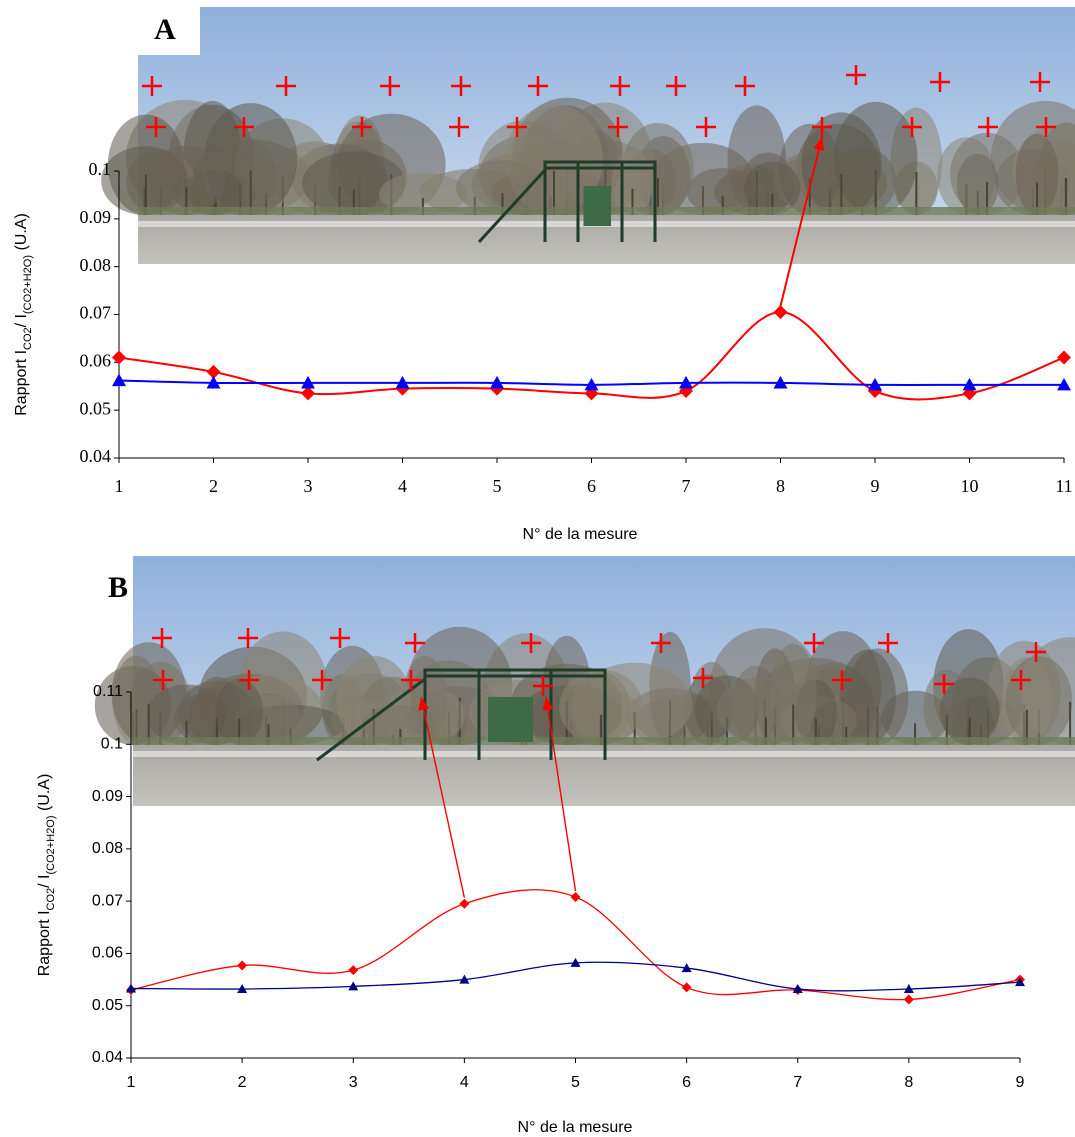 The image size is (1075, 1137). I want to click on label-box, so click(169, 31).